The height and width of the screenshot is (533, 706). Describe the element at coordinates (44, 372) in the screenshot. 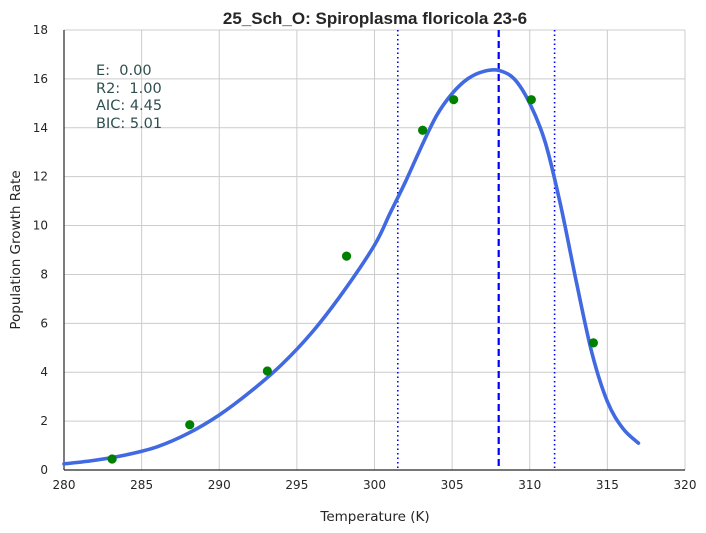

I see `y-tick-label: 4` at that location.